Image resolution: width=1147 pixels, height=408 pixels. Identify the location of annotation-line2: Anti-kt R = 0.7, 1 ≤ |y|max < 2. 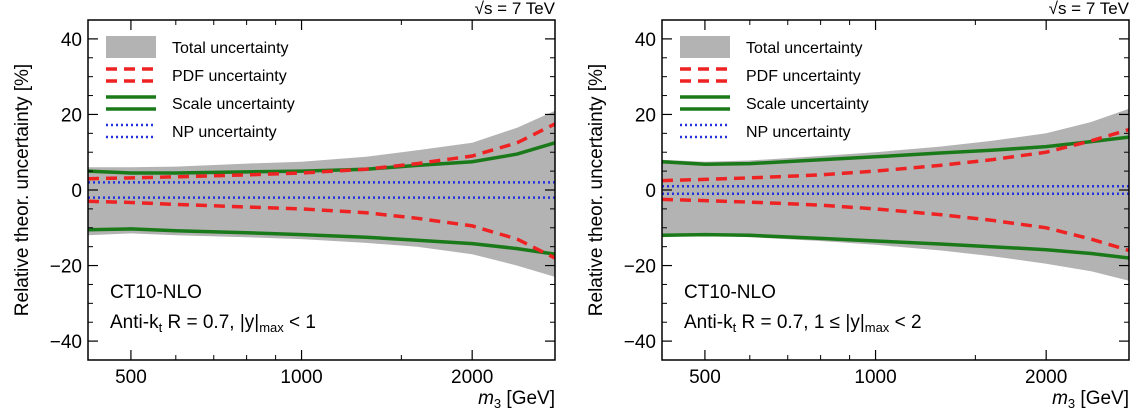
(803, 323).